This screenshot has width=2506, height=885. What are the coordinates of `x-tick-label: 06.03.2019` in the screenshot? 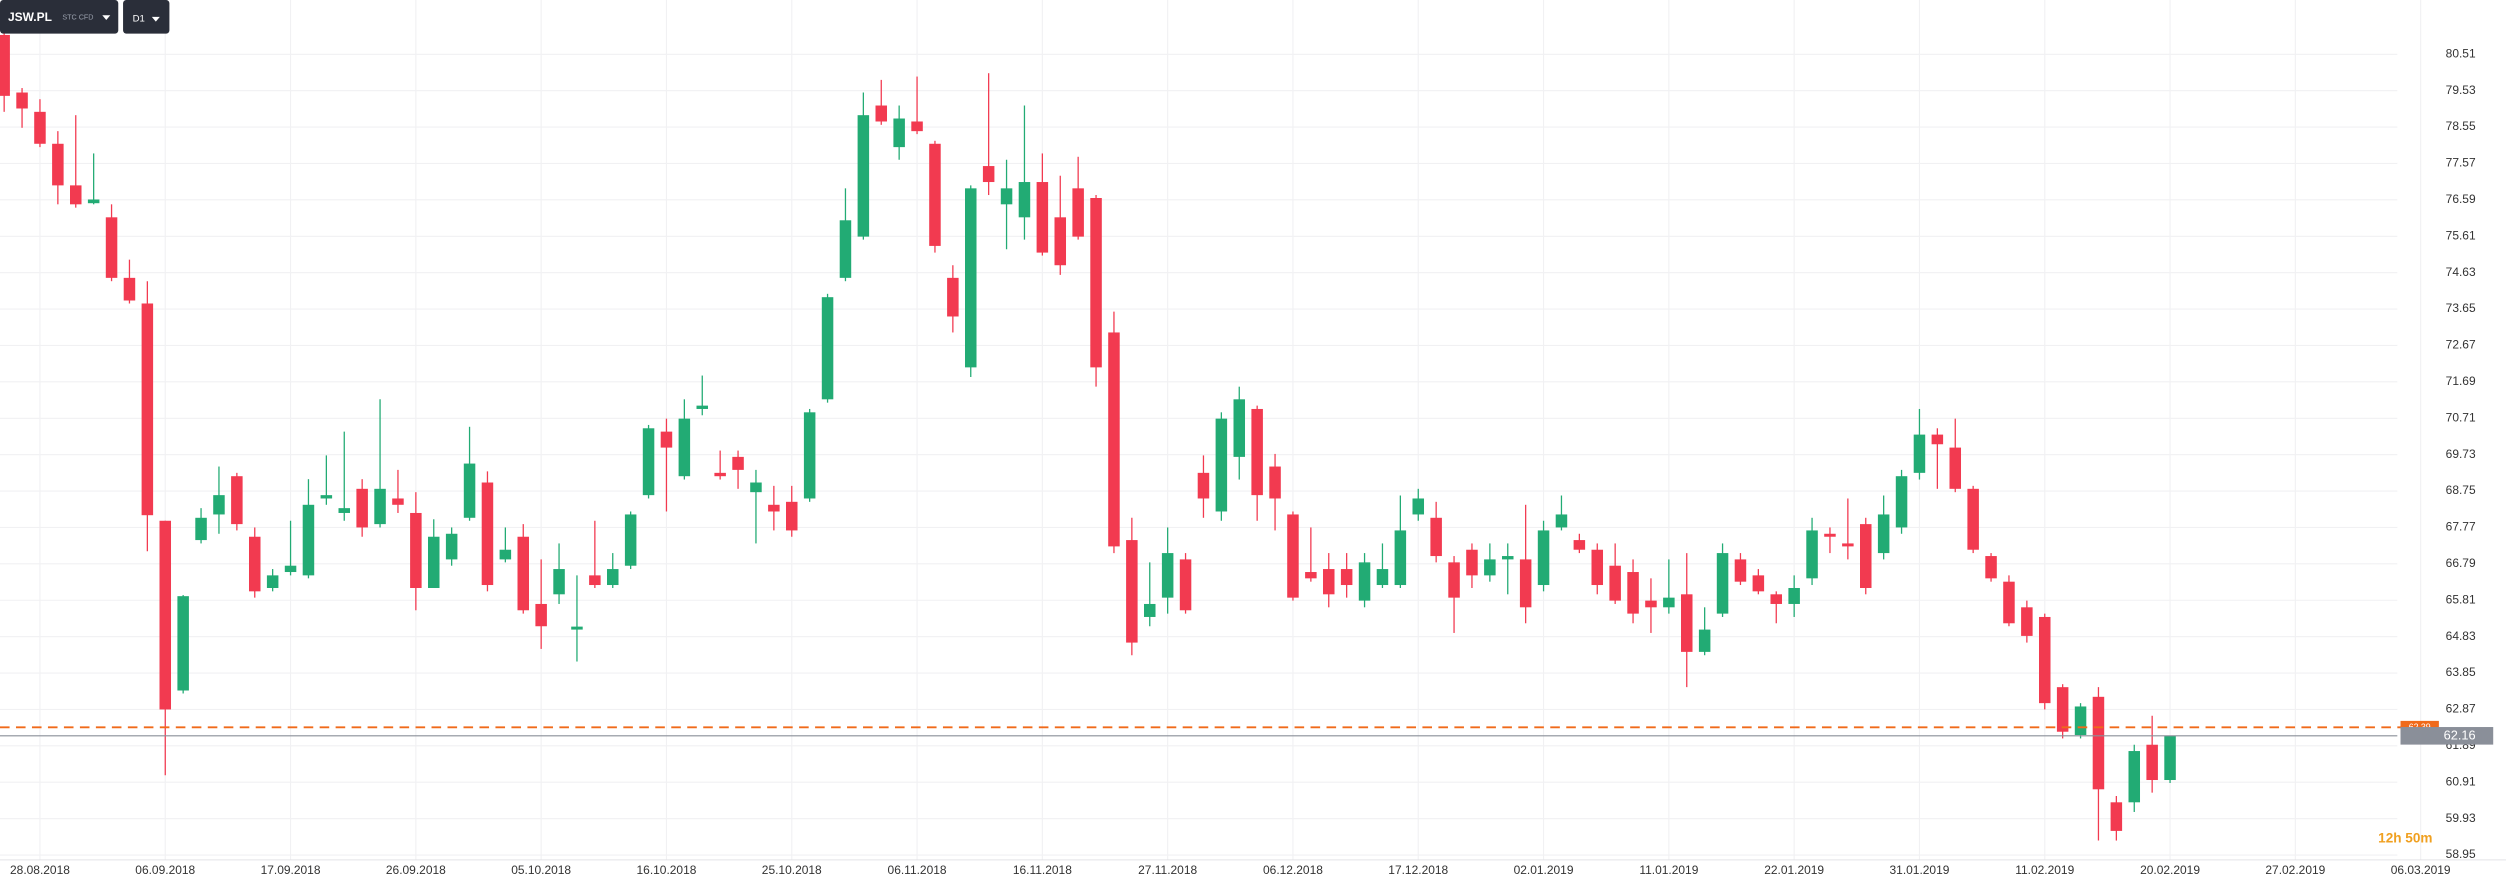 It's located at (2421, 870).